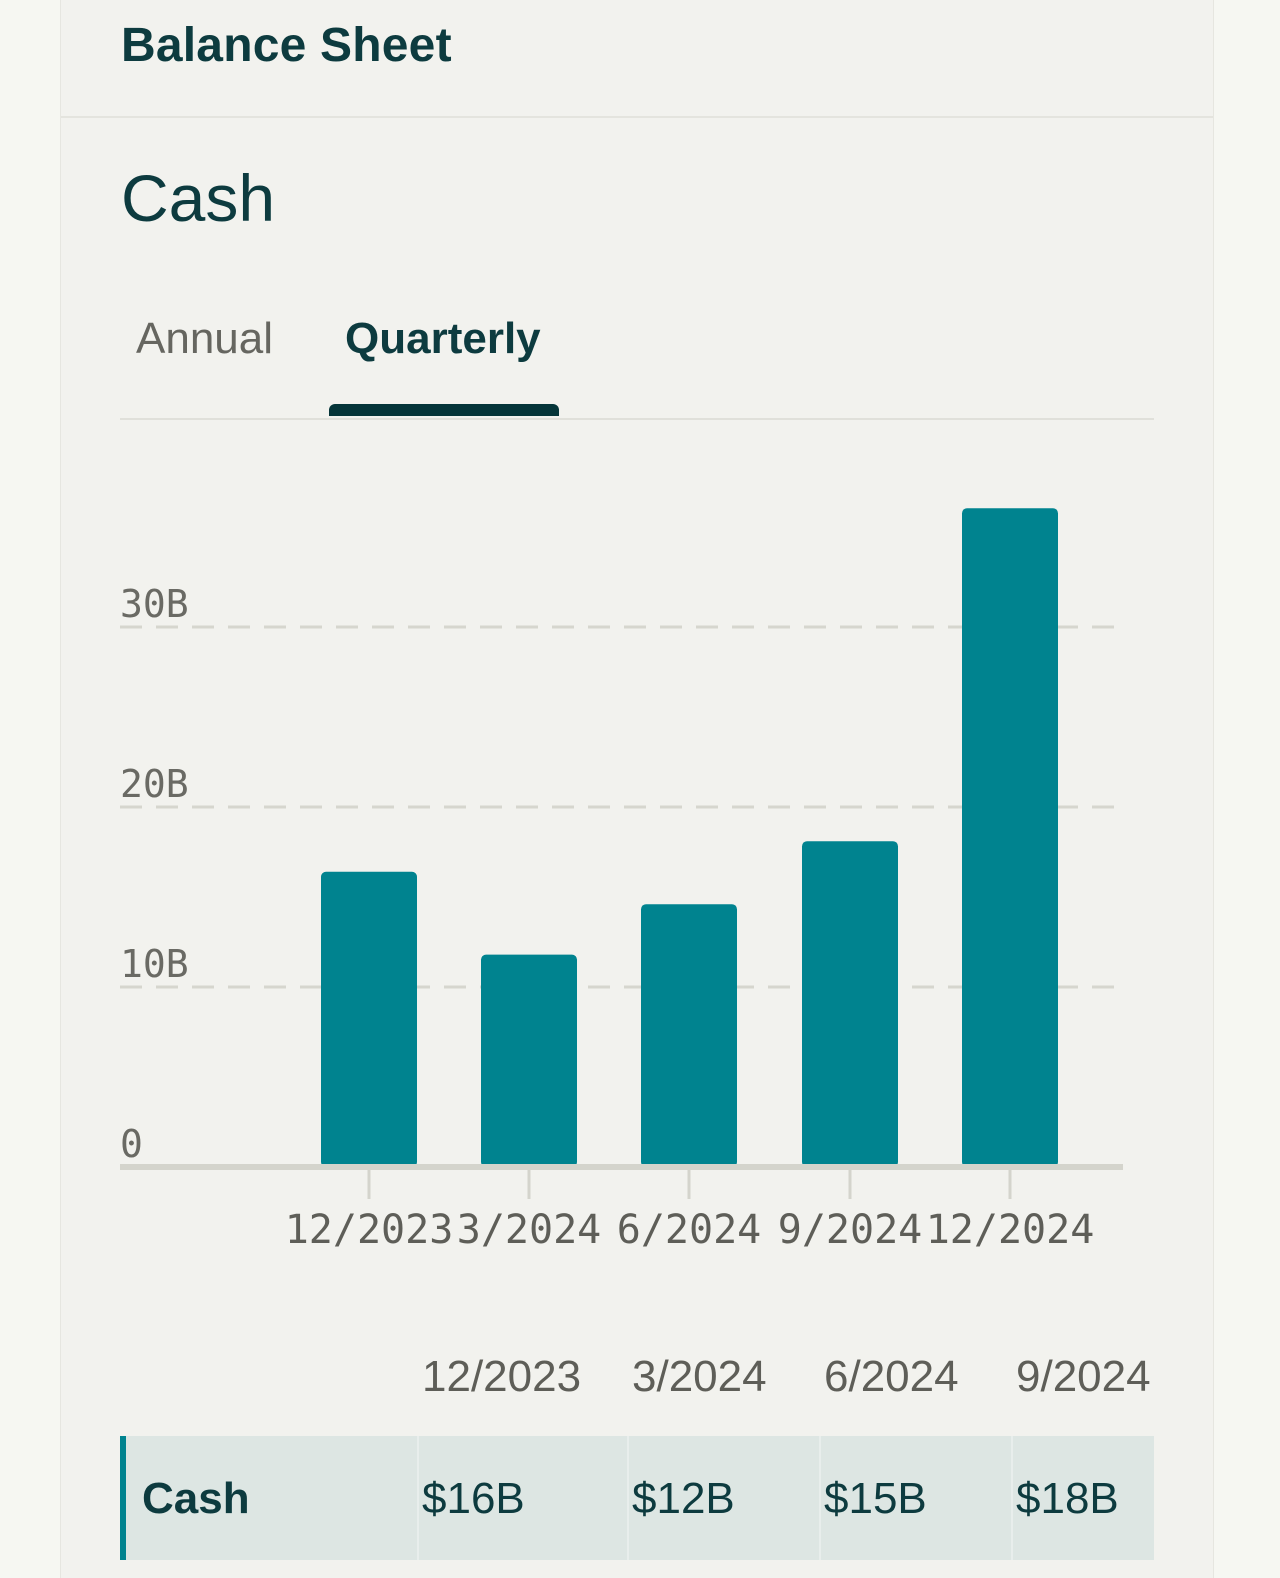 This screenshot has height=1578, width=1280. What do you see at coordinates (637, 59) in the screenshot?
I see `card-header: Balance Sheet` at bounding box center [637, 59].